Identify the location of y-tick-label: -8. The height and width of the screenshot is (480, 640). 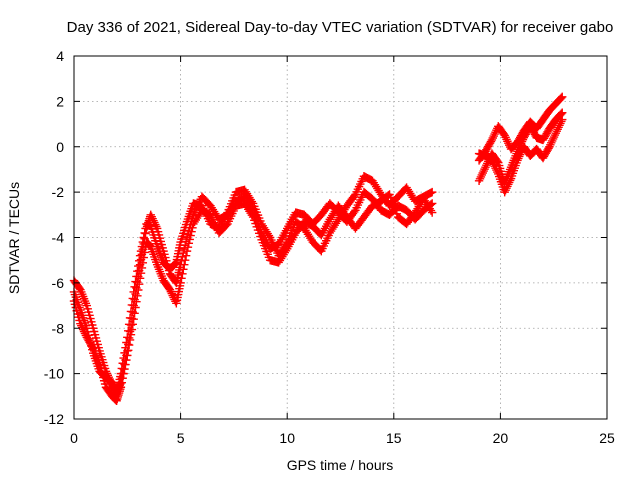
(58, 328).